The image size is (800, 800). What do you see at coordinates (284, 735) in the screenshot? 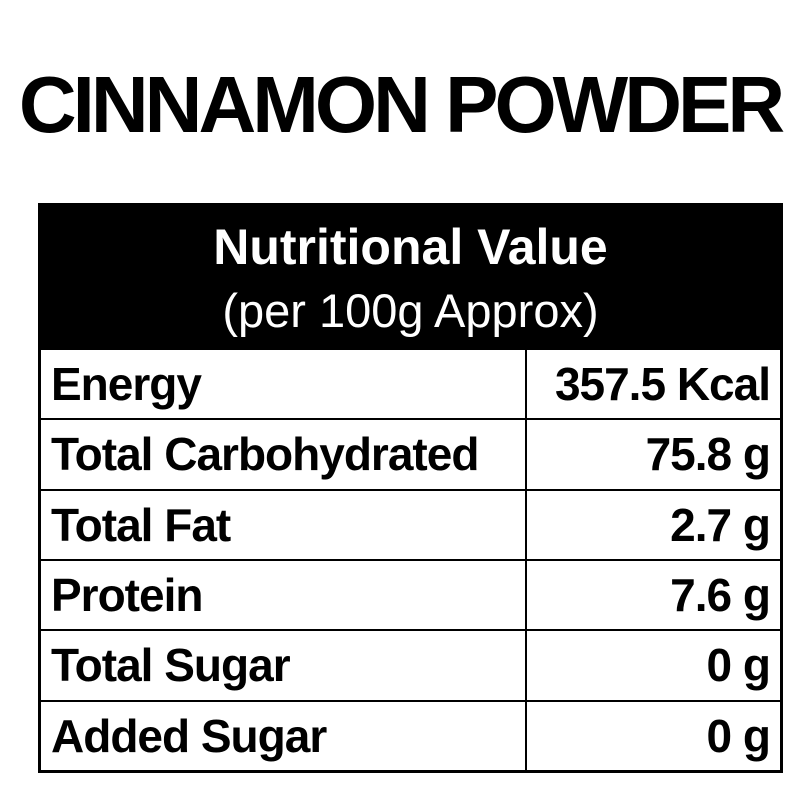
I see `nutrient-name: Added Sugar` at bounding box center [284, 735].